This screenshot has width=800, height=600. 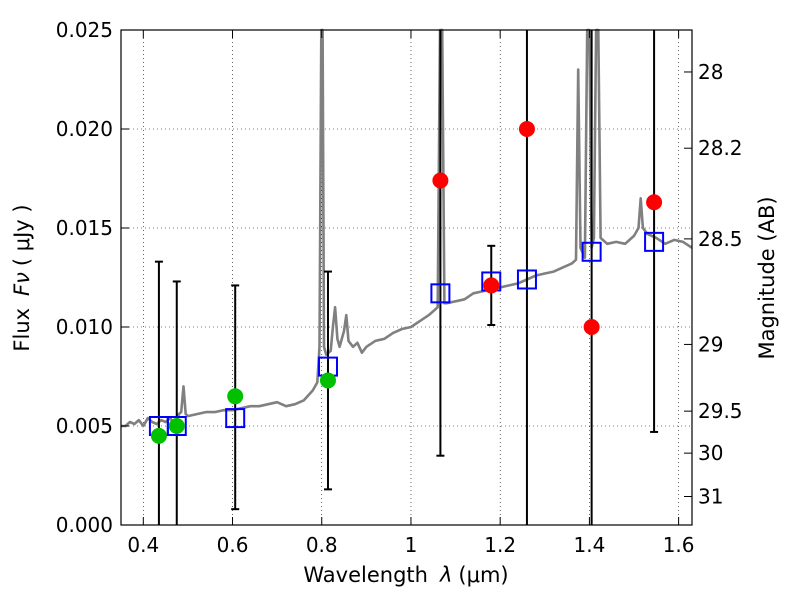 I want to click on right-axis-label: Magnitude (AB), so click(x=767, y=277).